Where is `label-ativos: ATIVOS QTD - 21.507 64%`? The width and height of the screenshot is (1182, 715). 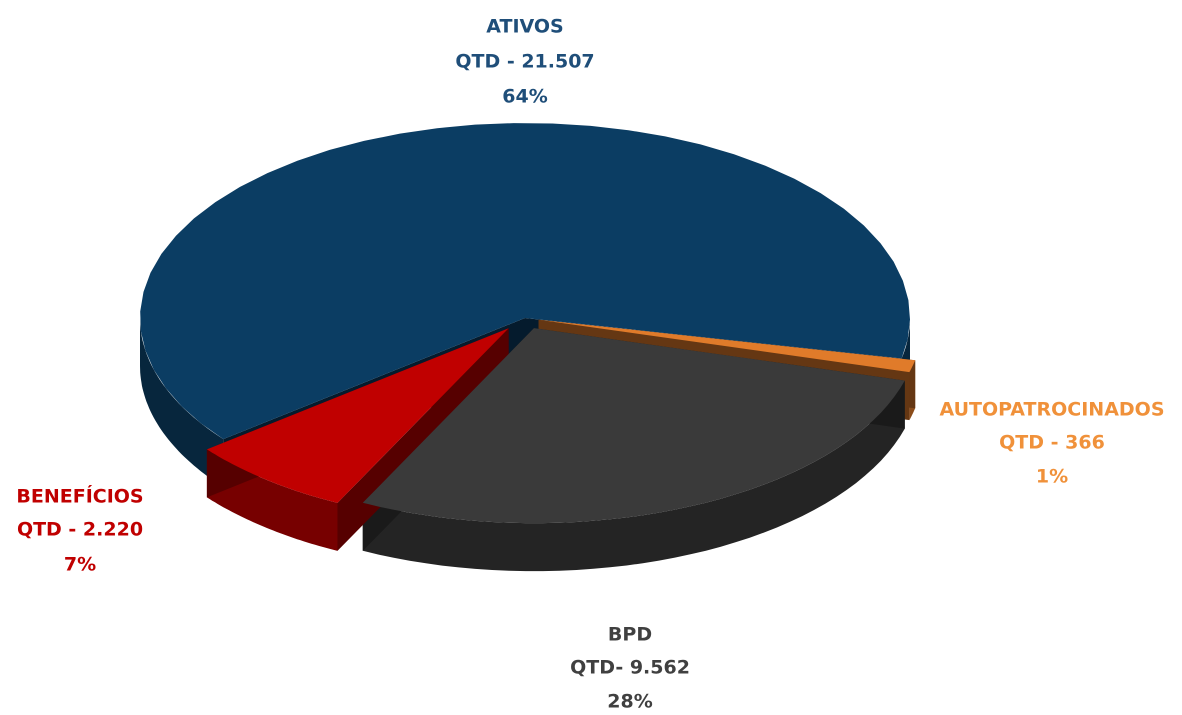 label-ativos: ATIVOS QTD - 21.507 64% is located at coordinates (524, 62).